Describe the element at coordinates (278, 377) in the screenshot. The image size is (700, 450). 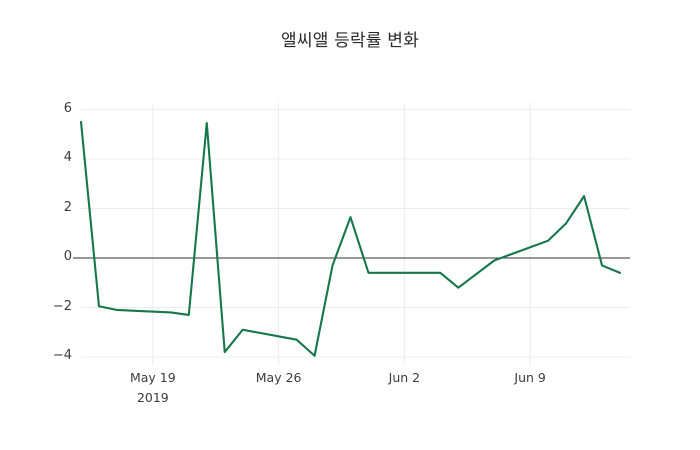
I see `x-axis-tick-label: May 26` at that location.